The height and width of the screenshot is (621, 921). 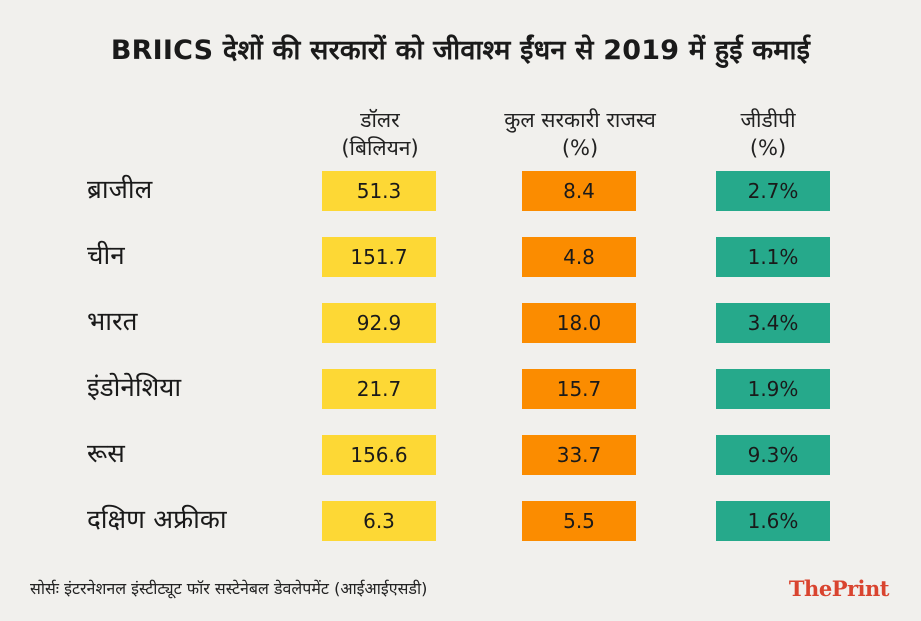 What do you see at coordinates (157, 520) in the screenshot?
I see `row-label-country: दक्षिण अफ्रीका` at bounding box center [157, 520].